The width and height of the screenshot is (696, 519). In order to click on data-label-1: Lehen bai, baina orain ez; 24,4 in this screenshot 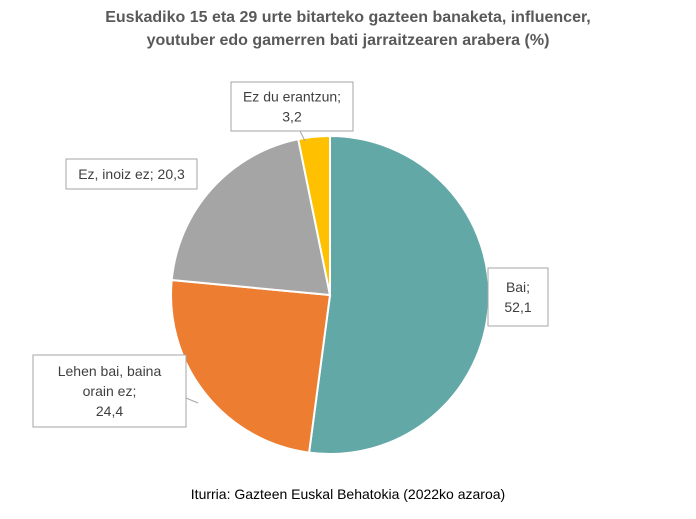, I will do `click(109, 391)`.